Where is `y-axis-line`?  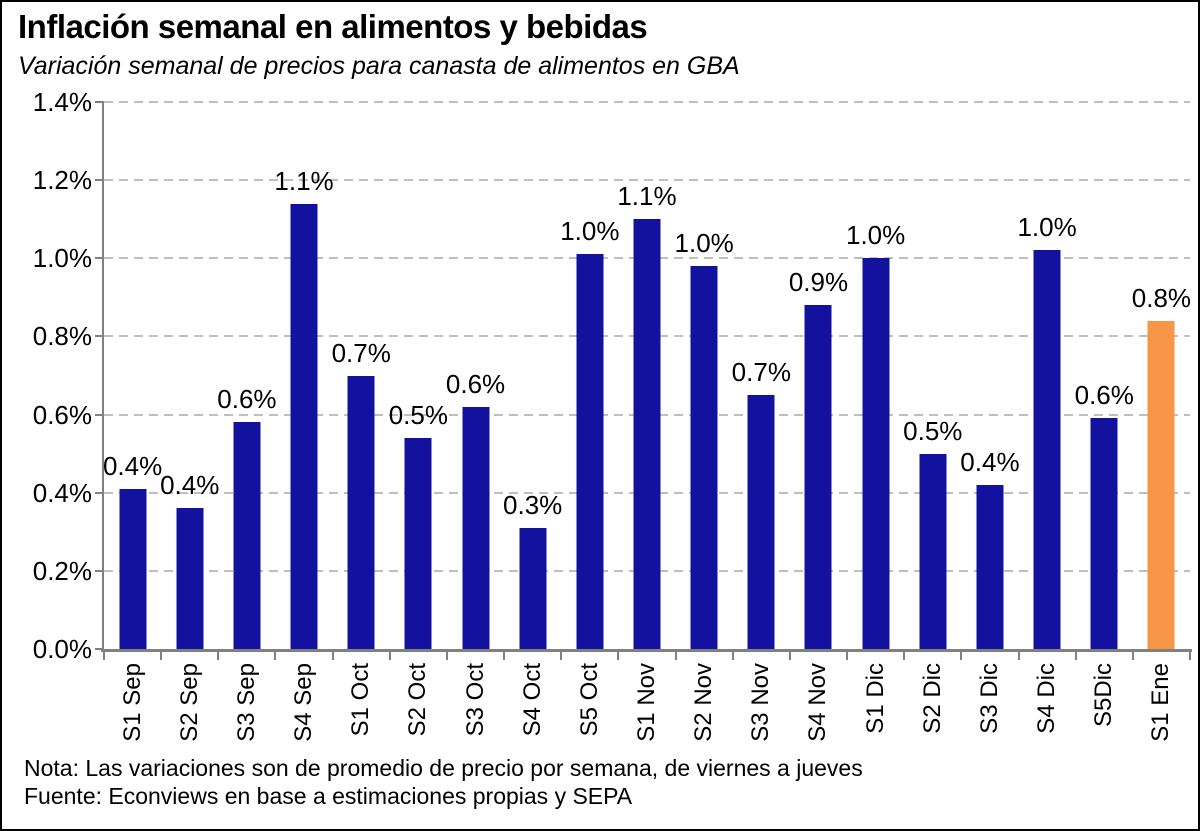
y-axis-line is located at coordinates (103, 376).